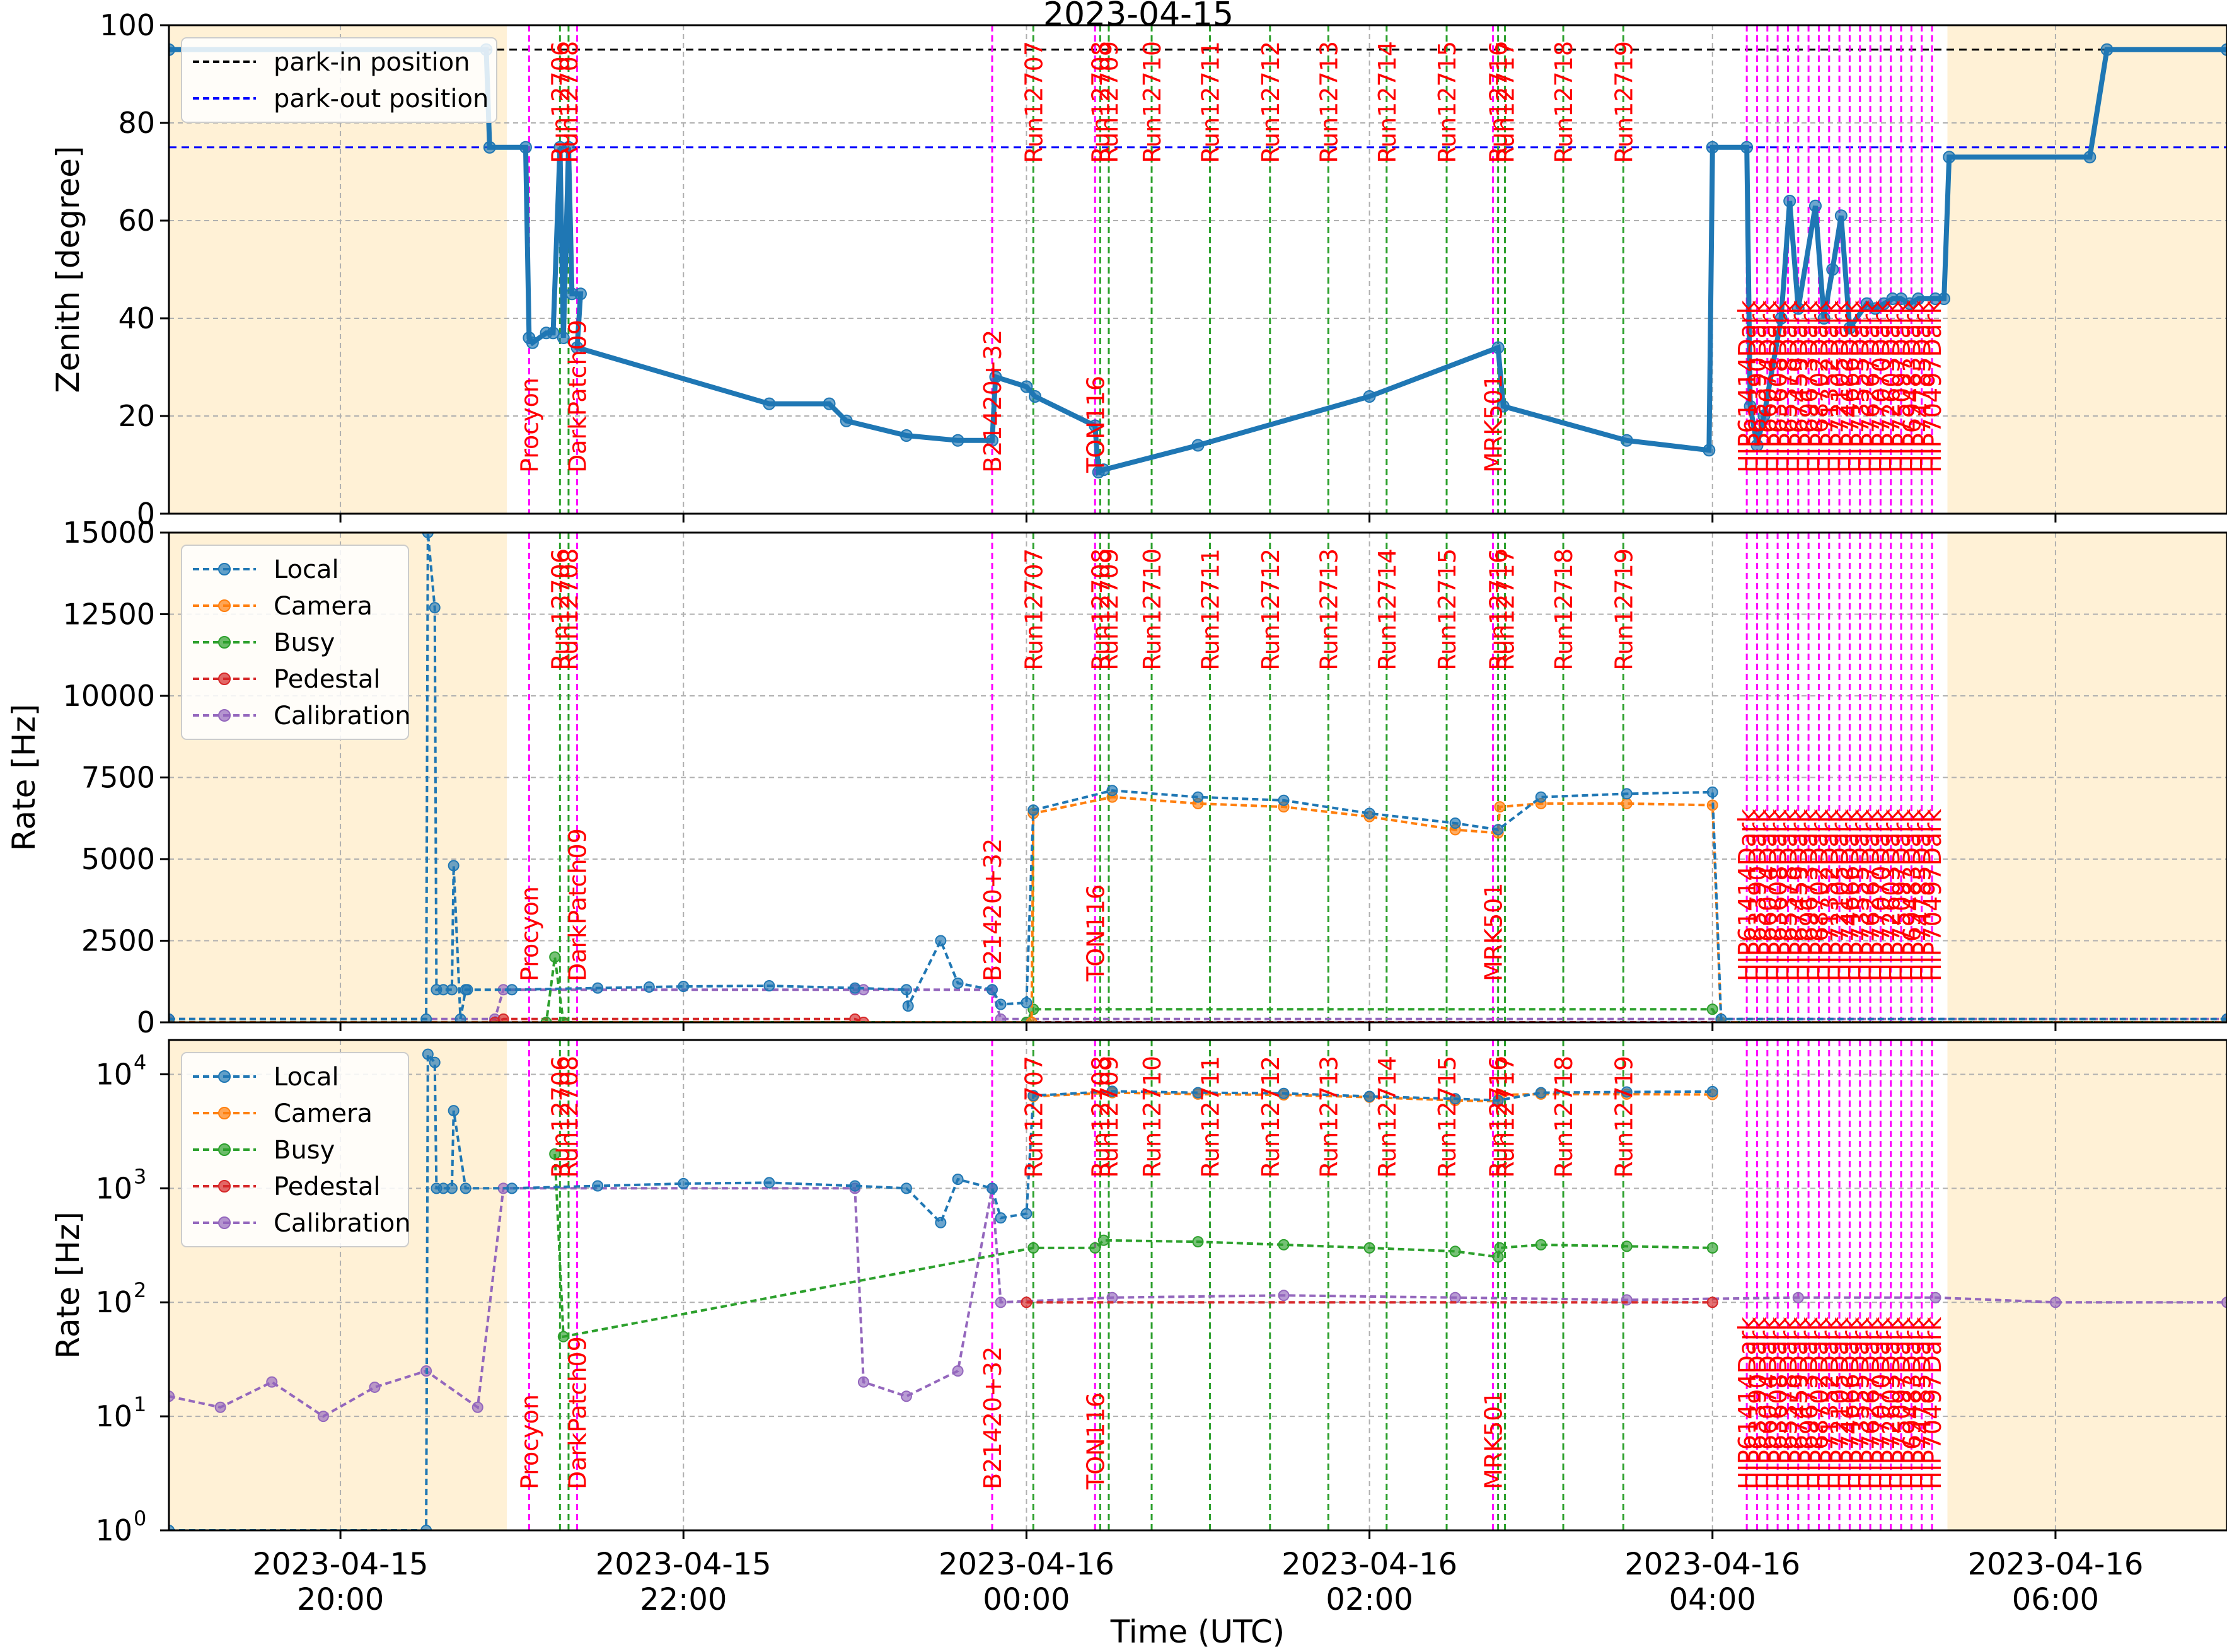  I want to click on run-marker-label: Run12706, so click(560, 102).